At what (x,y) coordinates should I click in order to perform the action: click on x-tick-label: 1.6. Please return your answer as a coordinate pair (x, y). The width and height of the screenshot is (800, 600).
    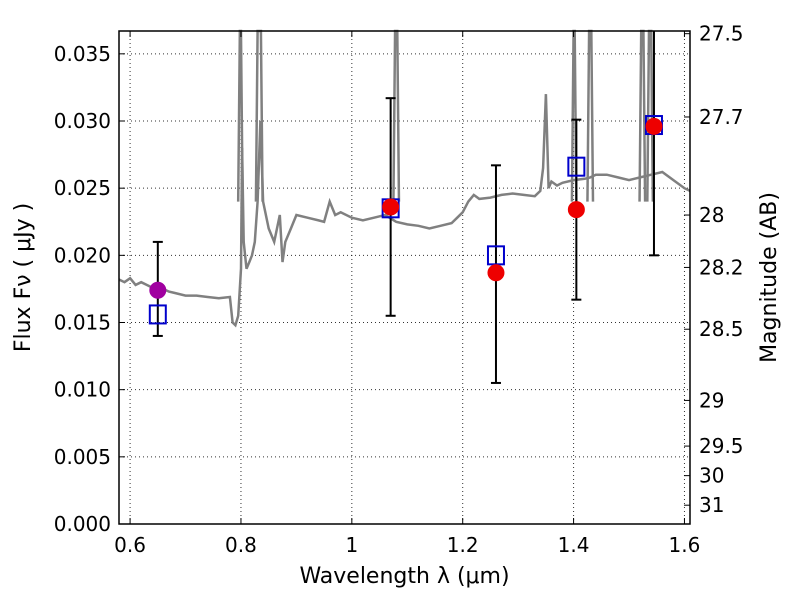
    Looking at the image, I should click on (685, 545).